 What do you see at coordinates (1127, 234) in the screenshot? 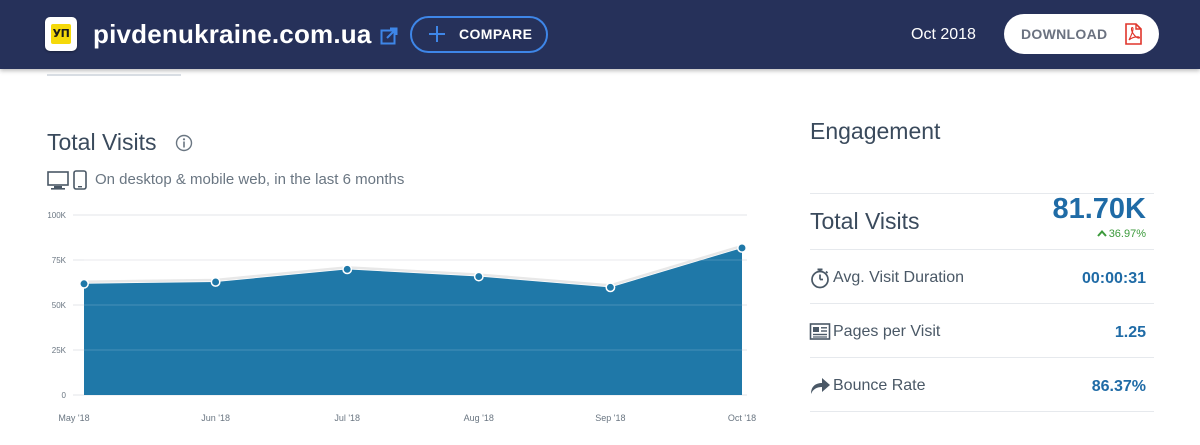
I see `total-visits-change-value: 36.97%` at bounding box center [1127, 234].